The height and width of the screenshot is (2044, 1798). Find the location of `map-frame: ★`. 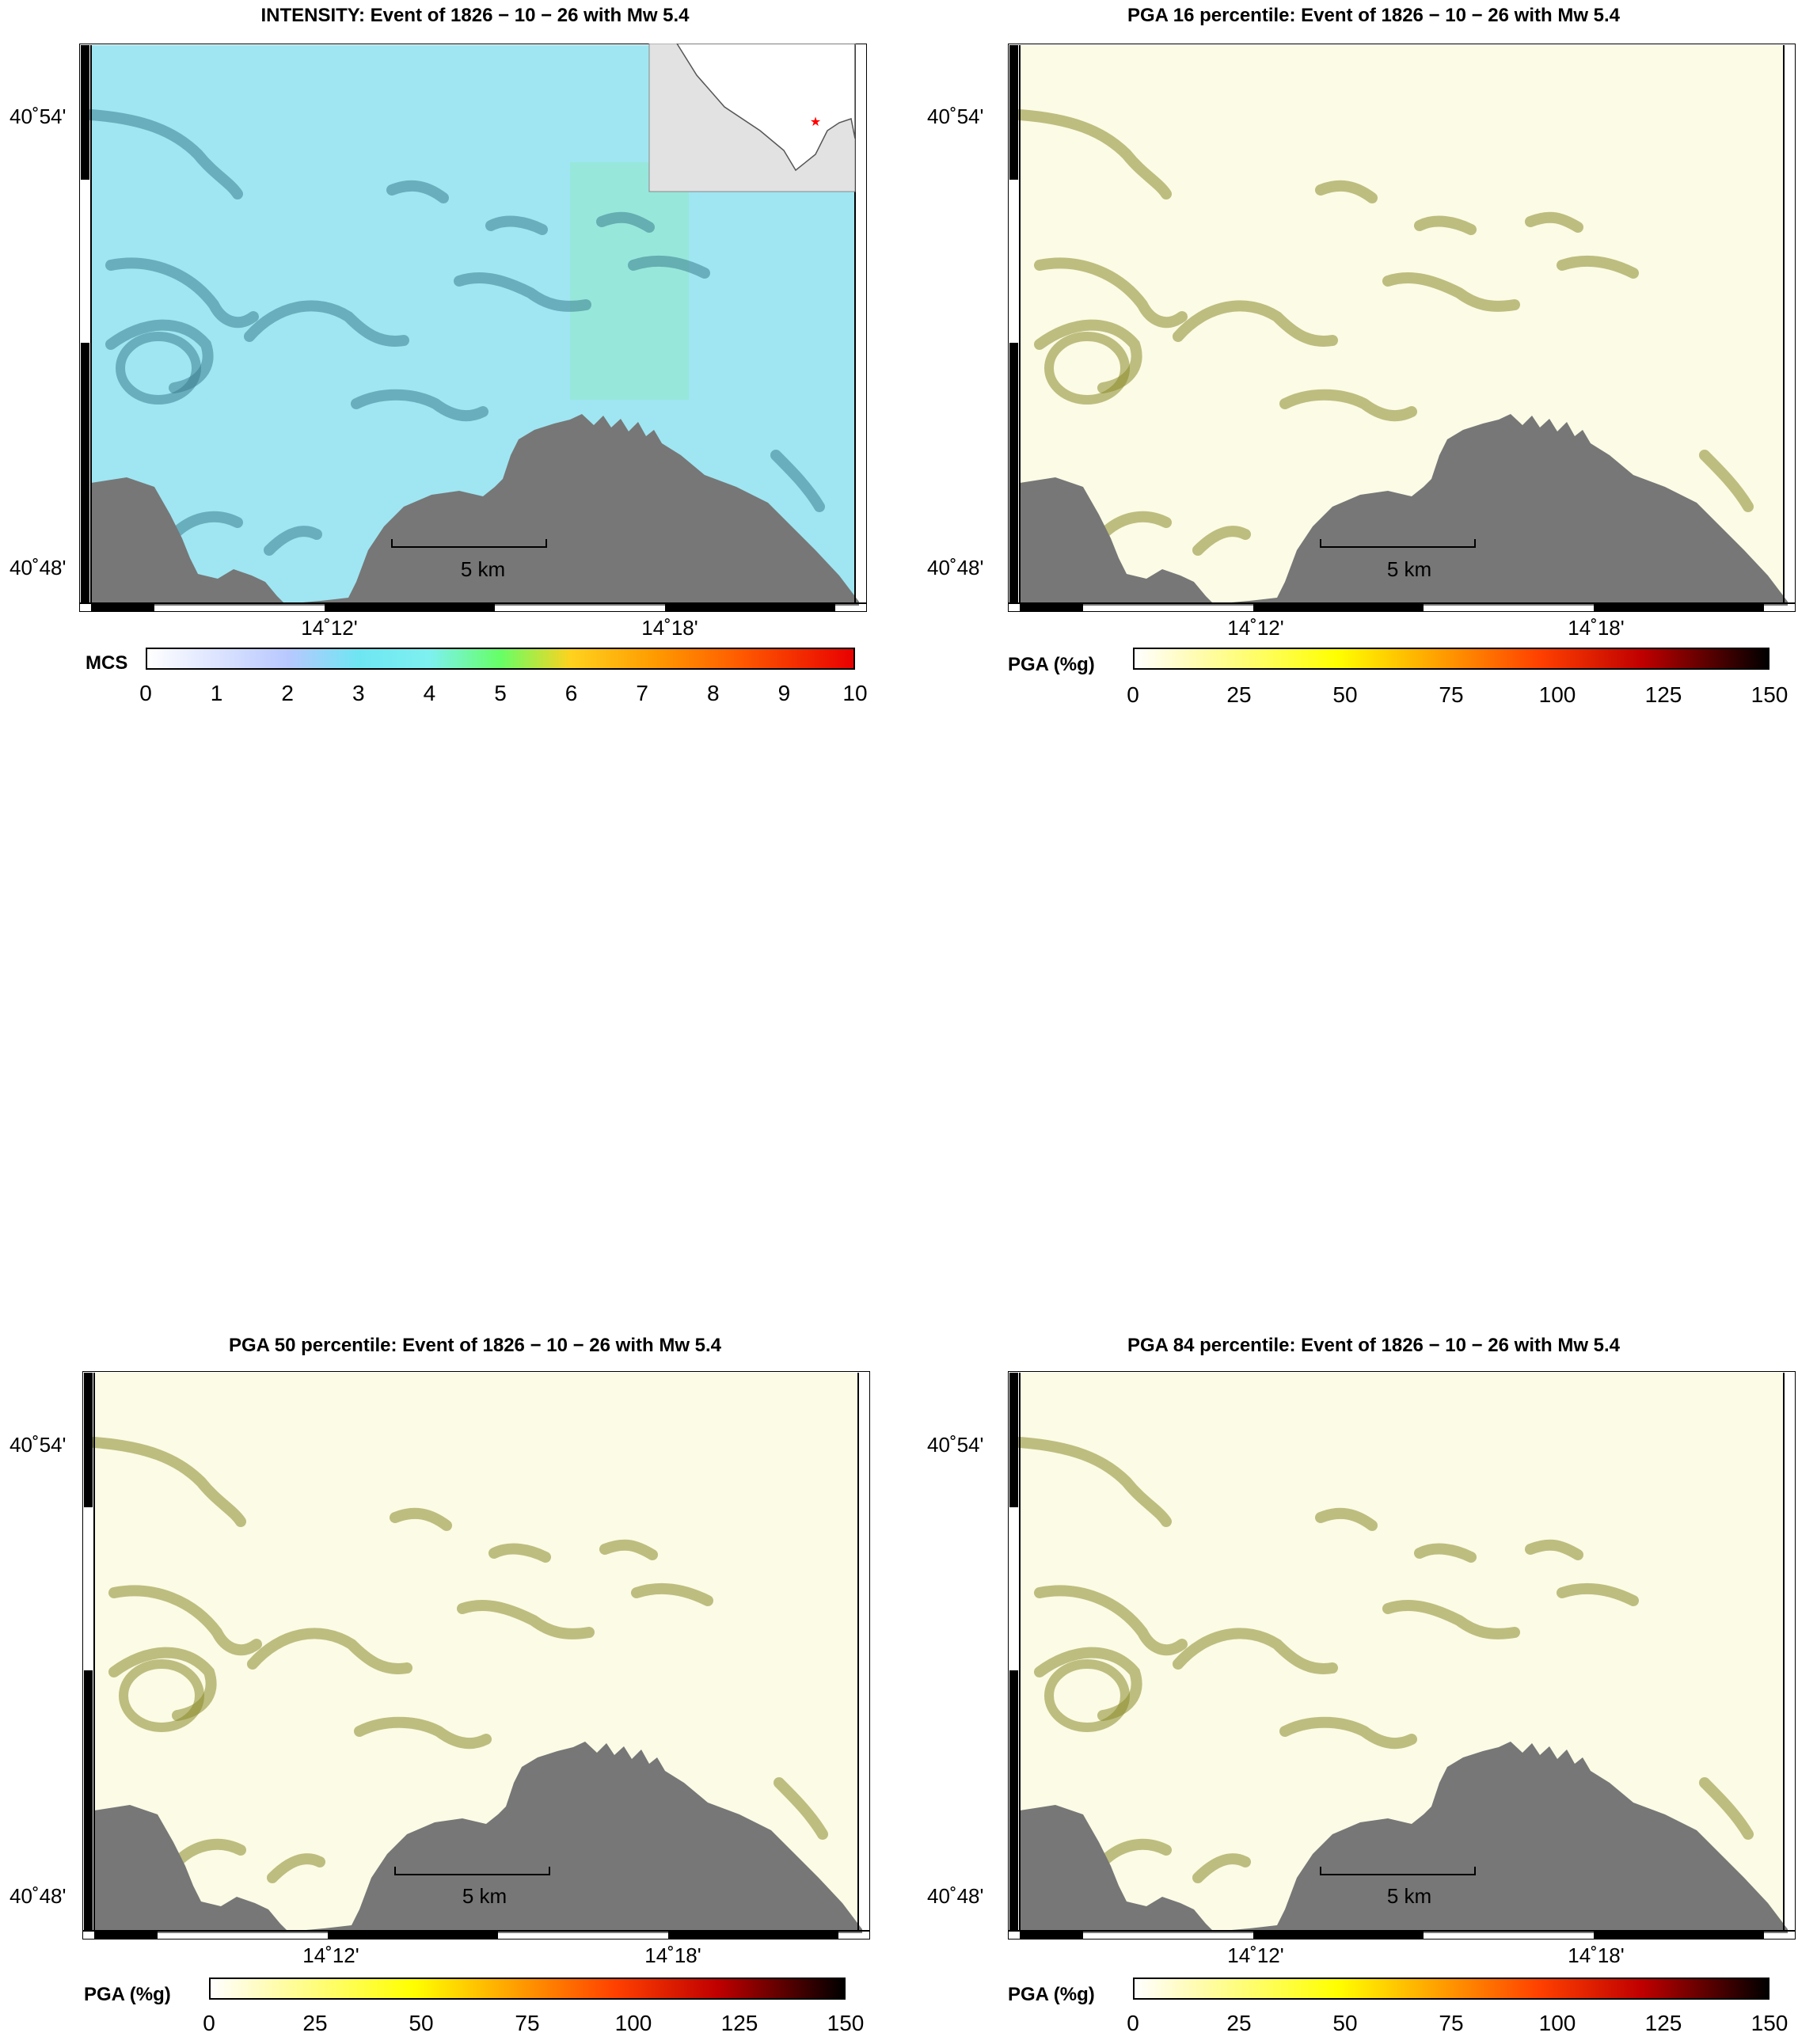

map-frame: ★ is located at coordinates (473, 328).